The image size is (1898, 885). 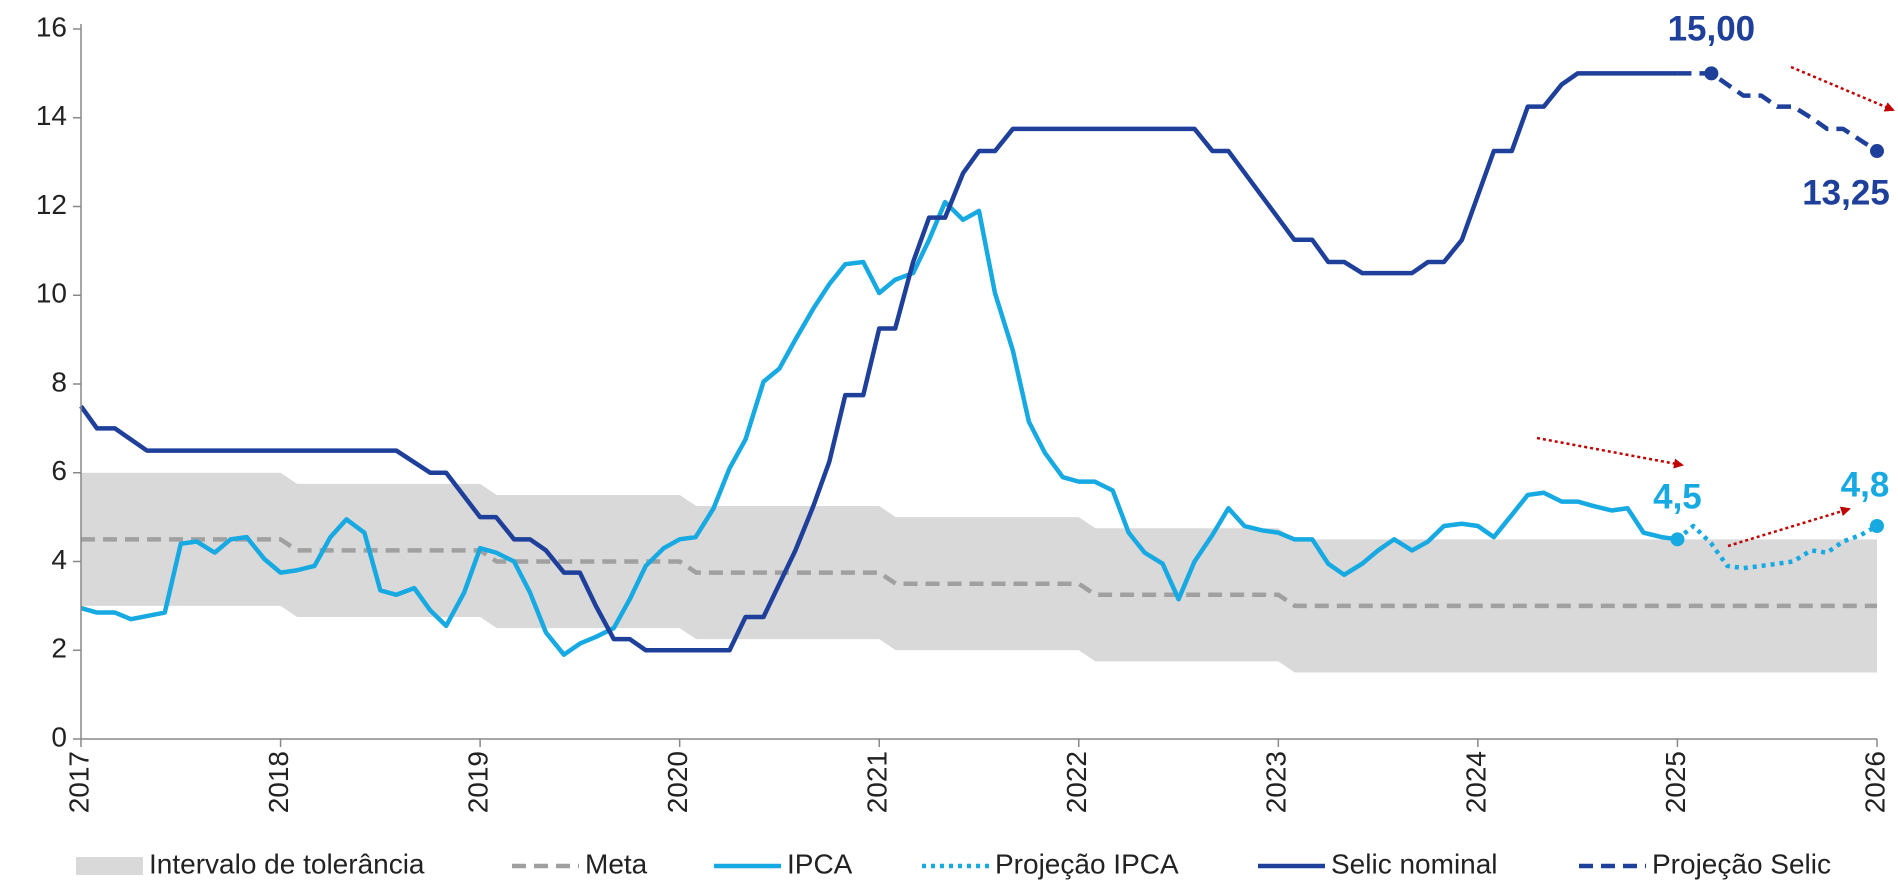 What do you see at coordinates (1874, 782) in the screenshot?
I see `x-tick-label: 2026` at bounding box center [1874, 782].